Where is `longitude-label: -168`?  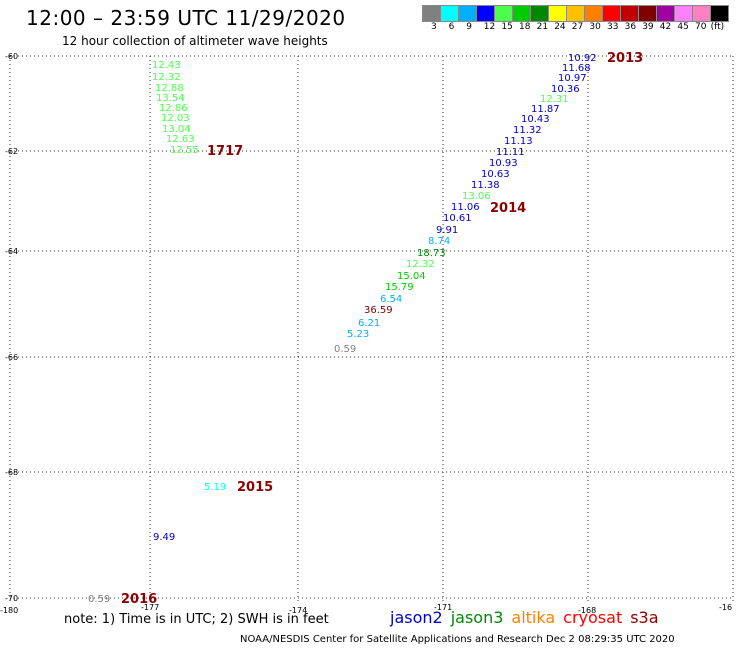
longitude-label: -168 is located at coordinates (587, 610).